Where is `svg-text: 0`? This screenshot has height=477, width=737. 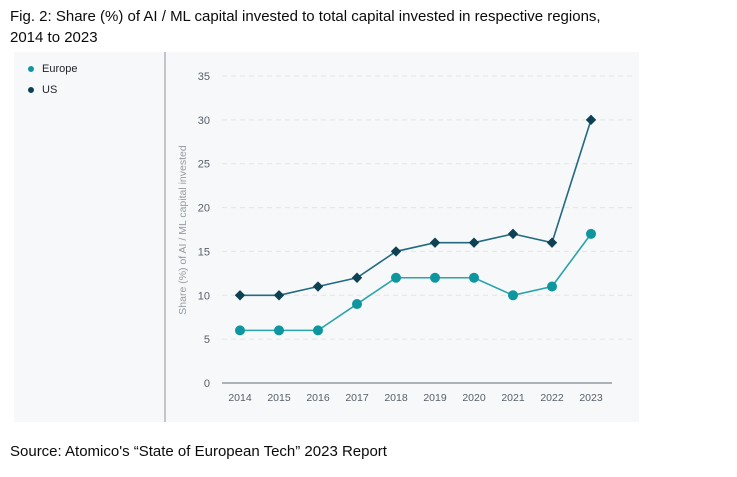 svg-text: 0 is located at coordinates (207, 384).